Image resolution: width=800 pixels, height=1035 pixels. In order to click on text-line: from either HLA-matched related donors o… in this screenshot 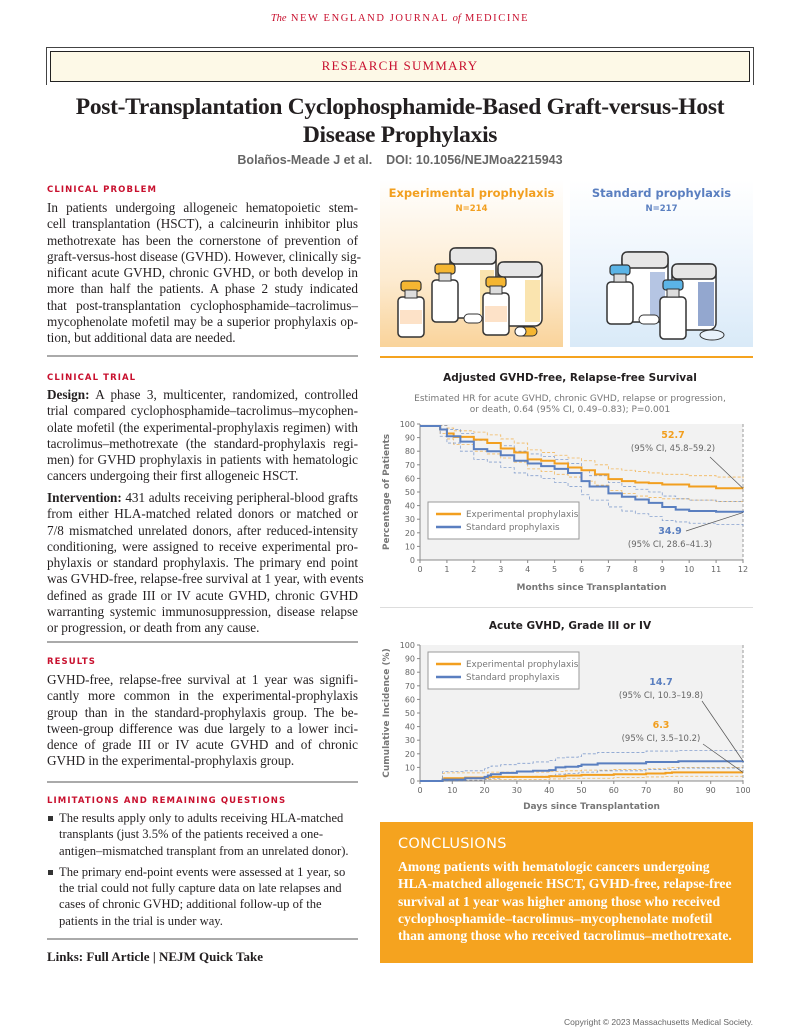, I will do `click(202, 514)`.